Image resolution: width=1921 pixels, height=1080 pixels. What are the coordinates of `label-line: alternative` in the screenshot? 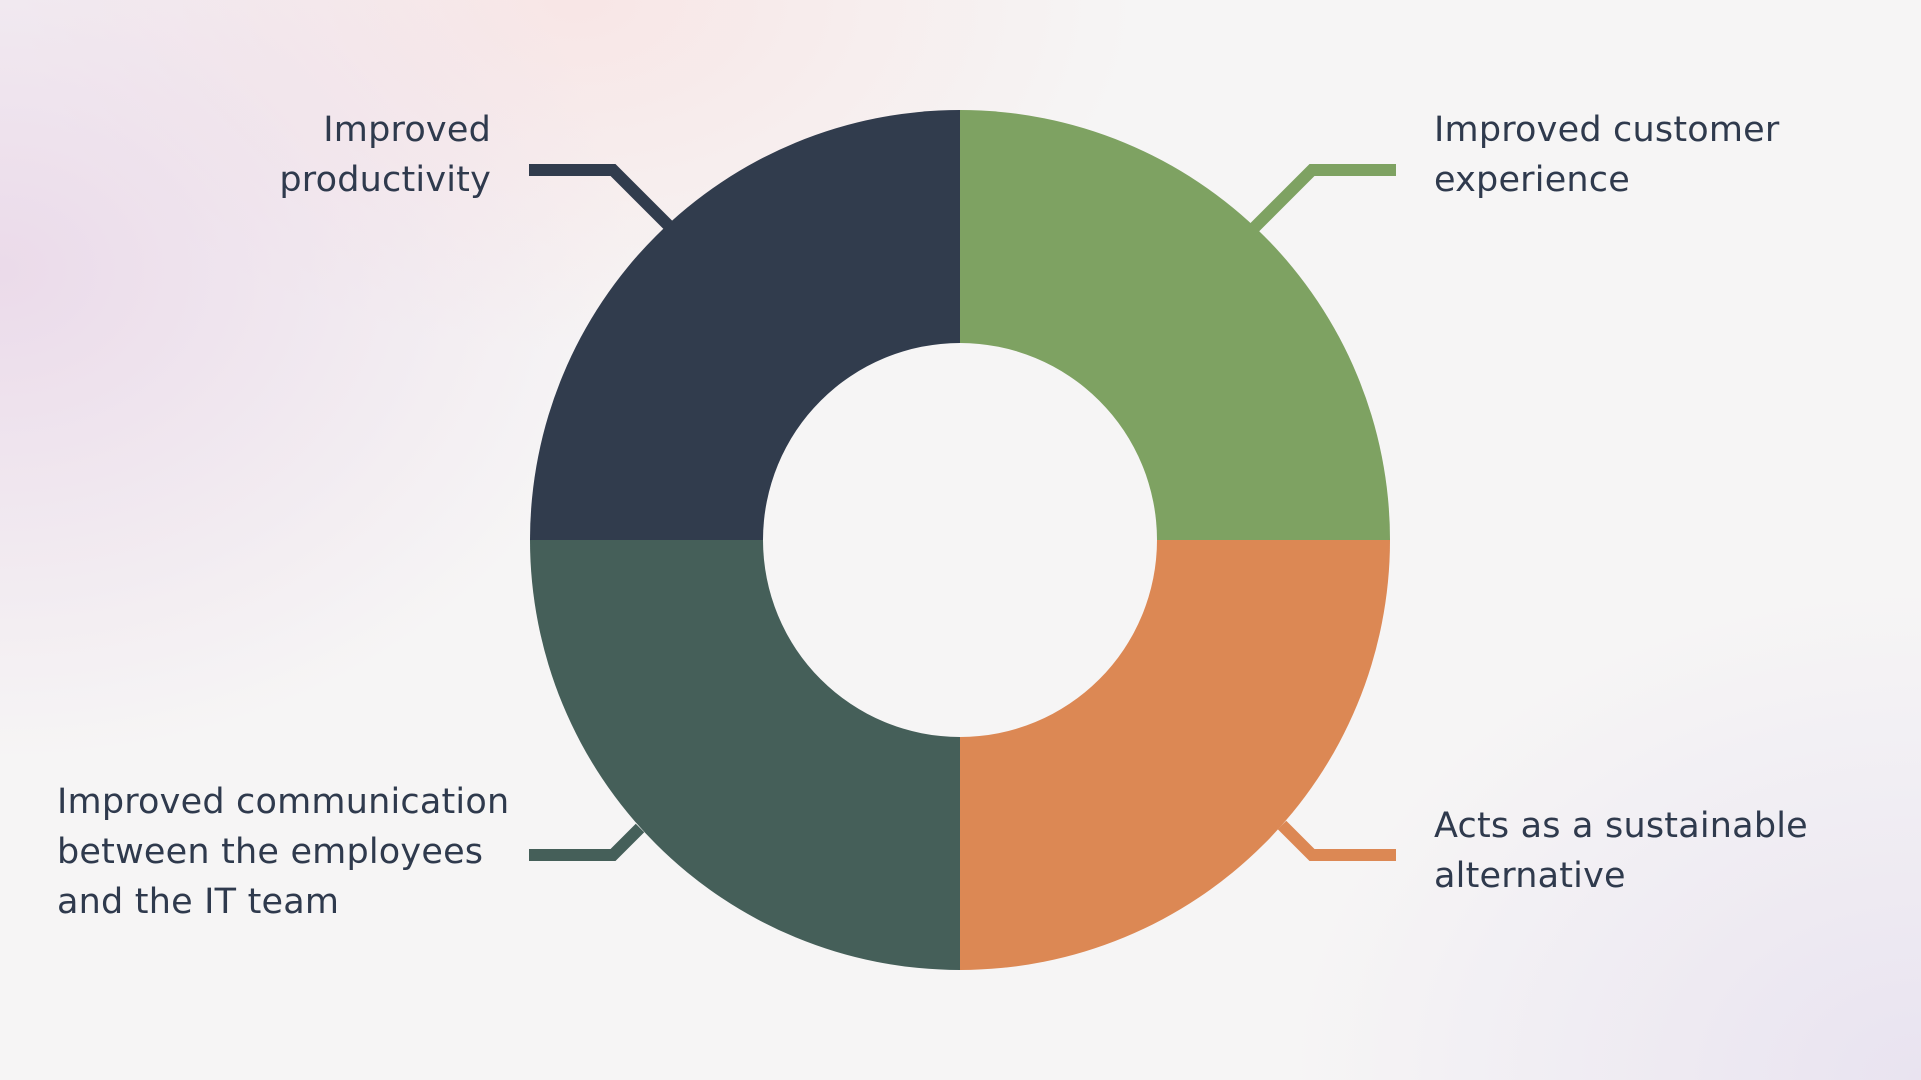 It's located at (1530, 876).